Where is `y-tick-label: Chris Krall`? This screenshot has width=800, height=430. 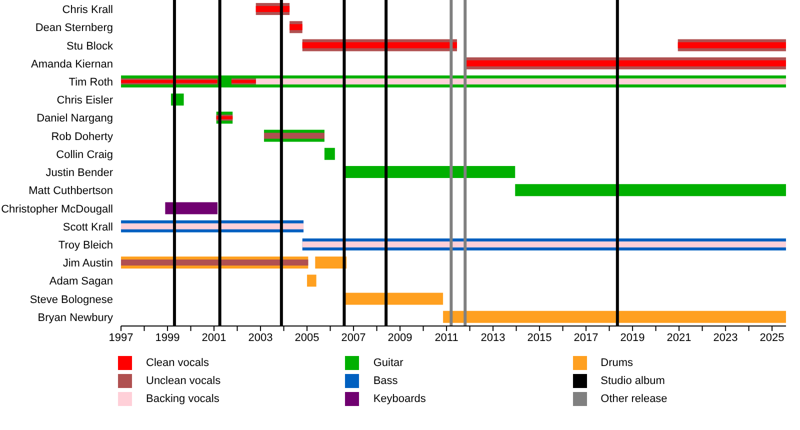
y-tick-label: Chris Krall is located at coordinates (87, 10).